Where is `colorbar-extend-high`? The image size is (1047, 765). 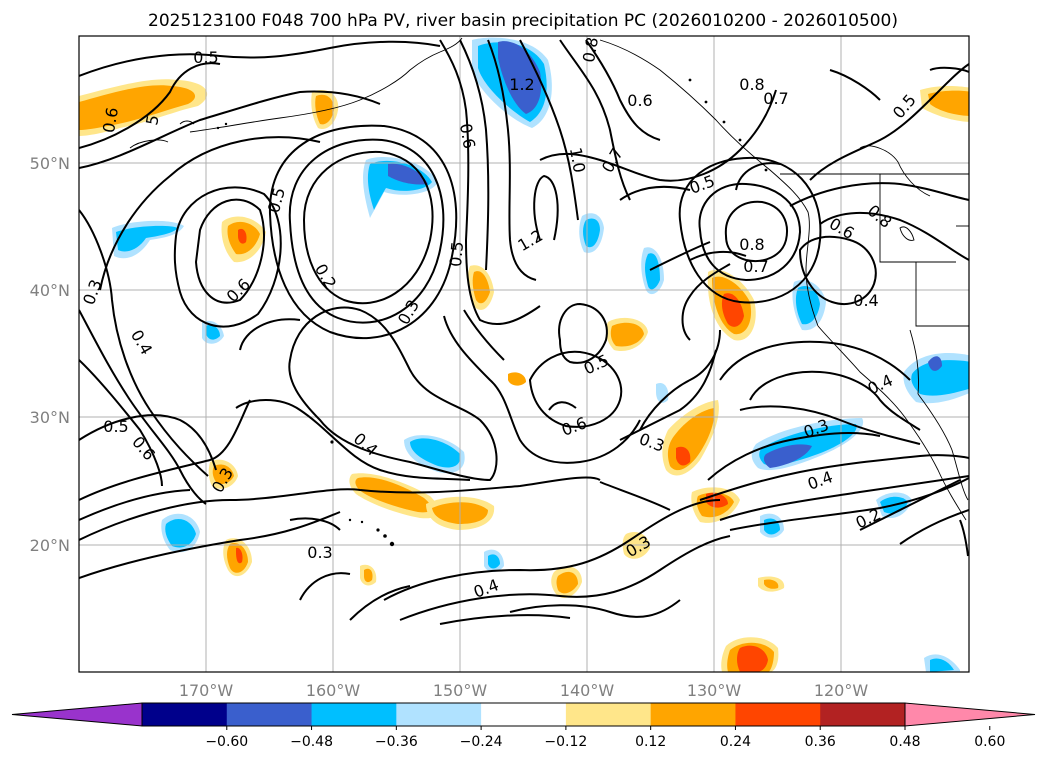 colorbar-extend-high is located at coordinates (970, 714).